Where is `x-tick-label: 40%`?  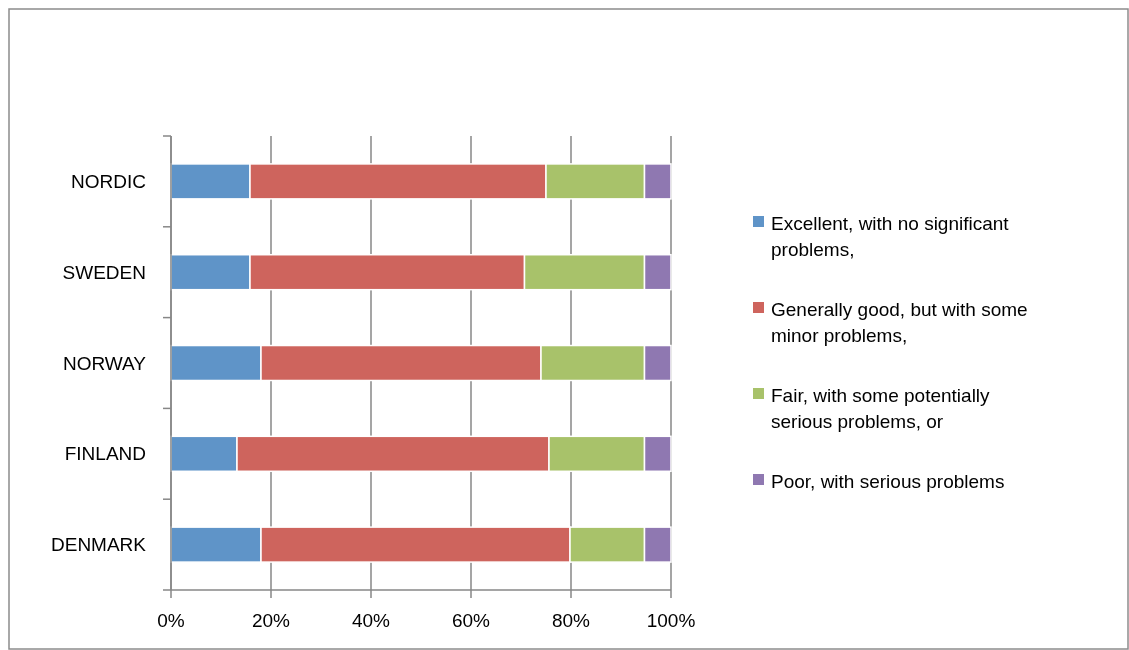 x-tick-label: 40% is located at coordinates (371, 620).